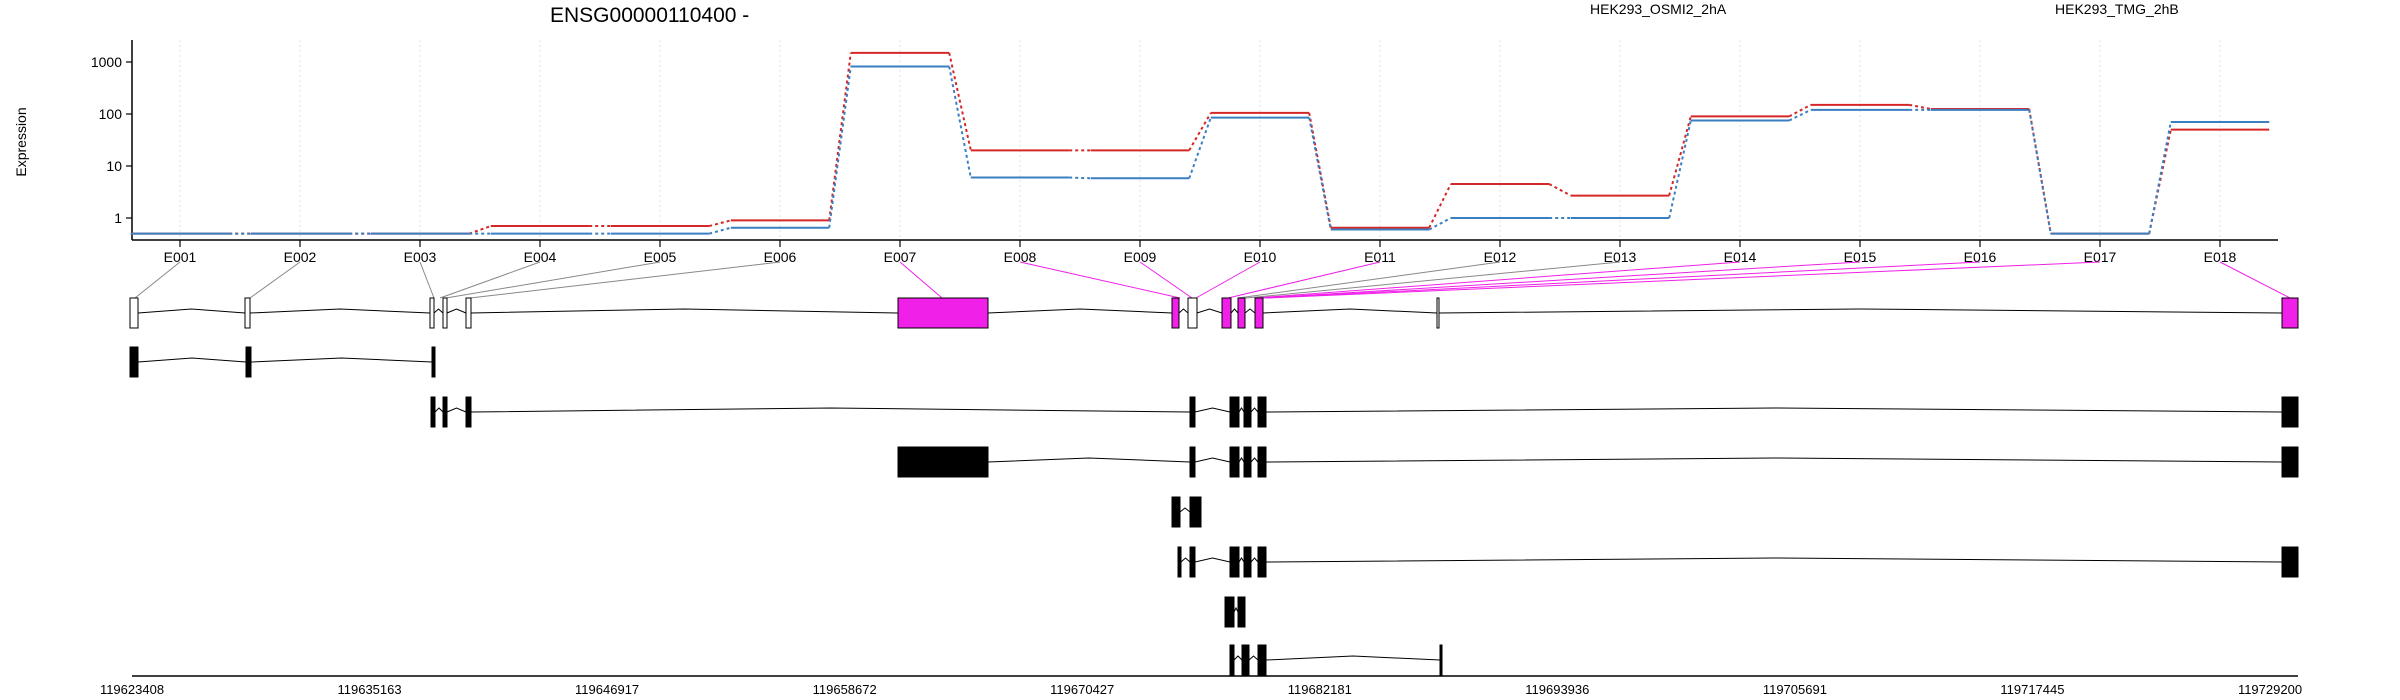  What do you see at coordinates (370, 689) in the screenshot?
I see `genomic-coordinate-label: 119635163` at bounding box center [370, 689].